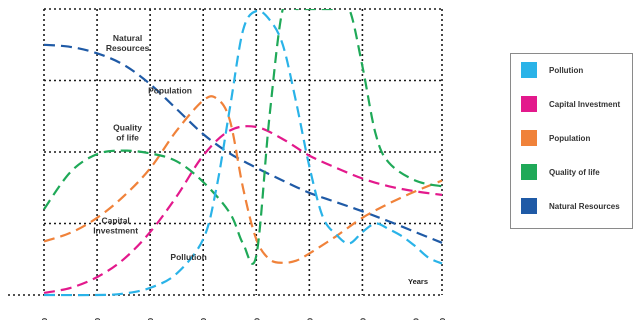  I want to click on legend-swatch-pollution, so click(529, 70).